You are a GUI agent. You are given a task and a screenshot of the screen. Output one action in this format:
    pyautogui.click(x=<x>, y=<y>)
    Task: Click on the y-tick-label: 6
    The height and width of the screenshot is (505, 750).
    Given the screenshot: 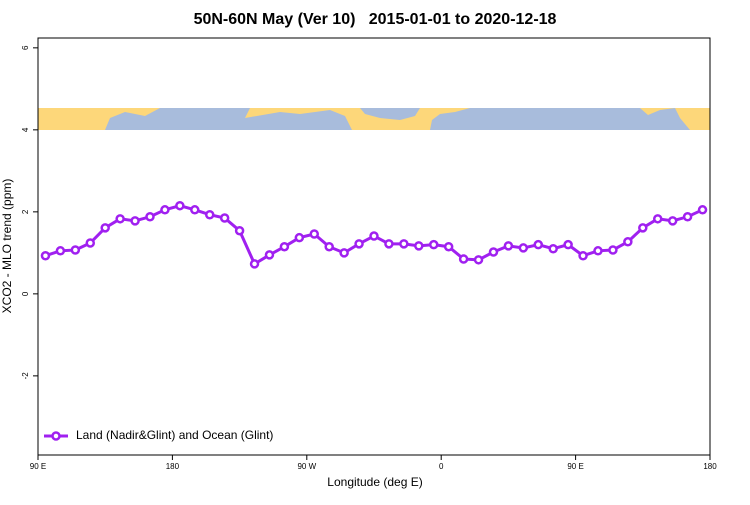 What is the action you would take?
    pyautogui.click(x=25, y=47)
    